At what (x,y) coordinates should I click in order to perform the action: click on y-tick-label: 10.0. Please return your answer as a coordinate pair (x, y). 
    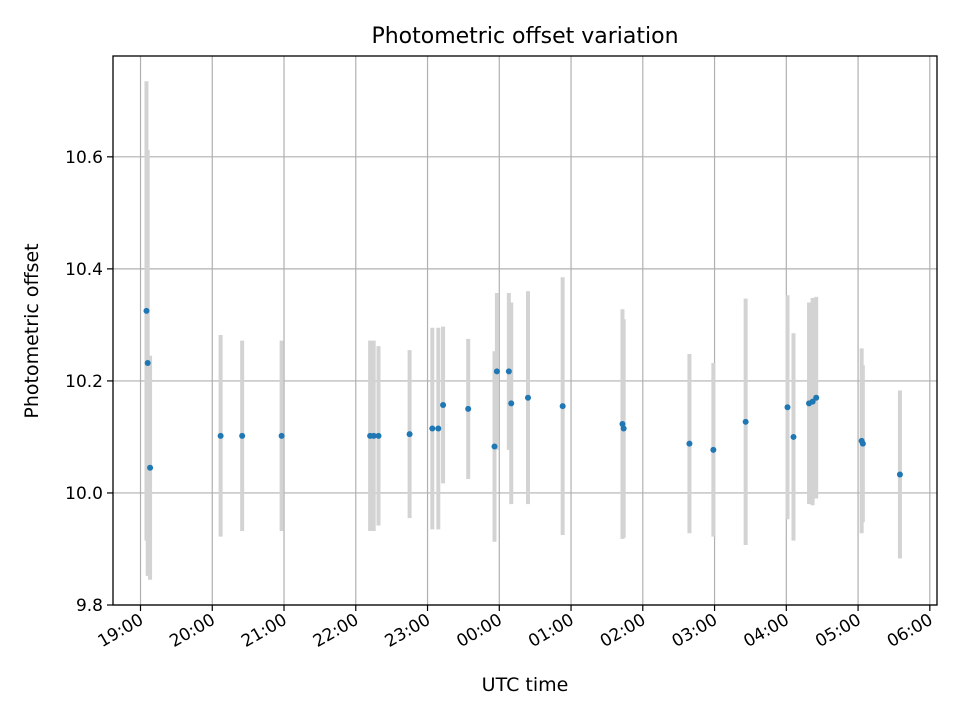
    Looking at the image, I should click on (84, 494).